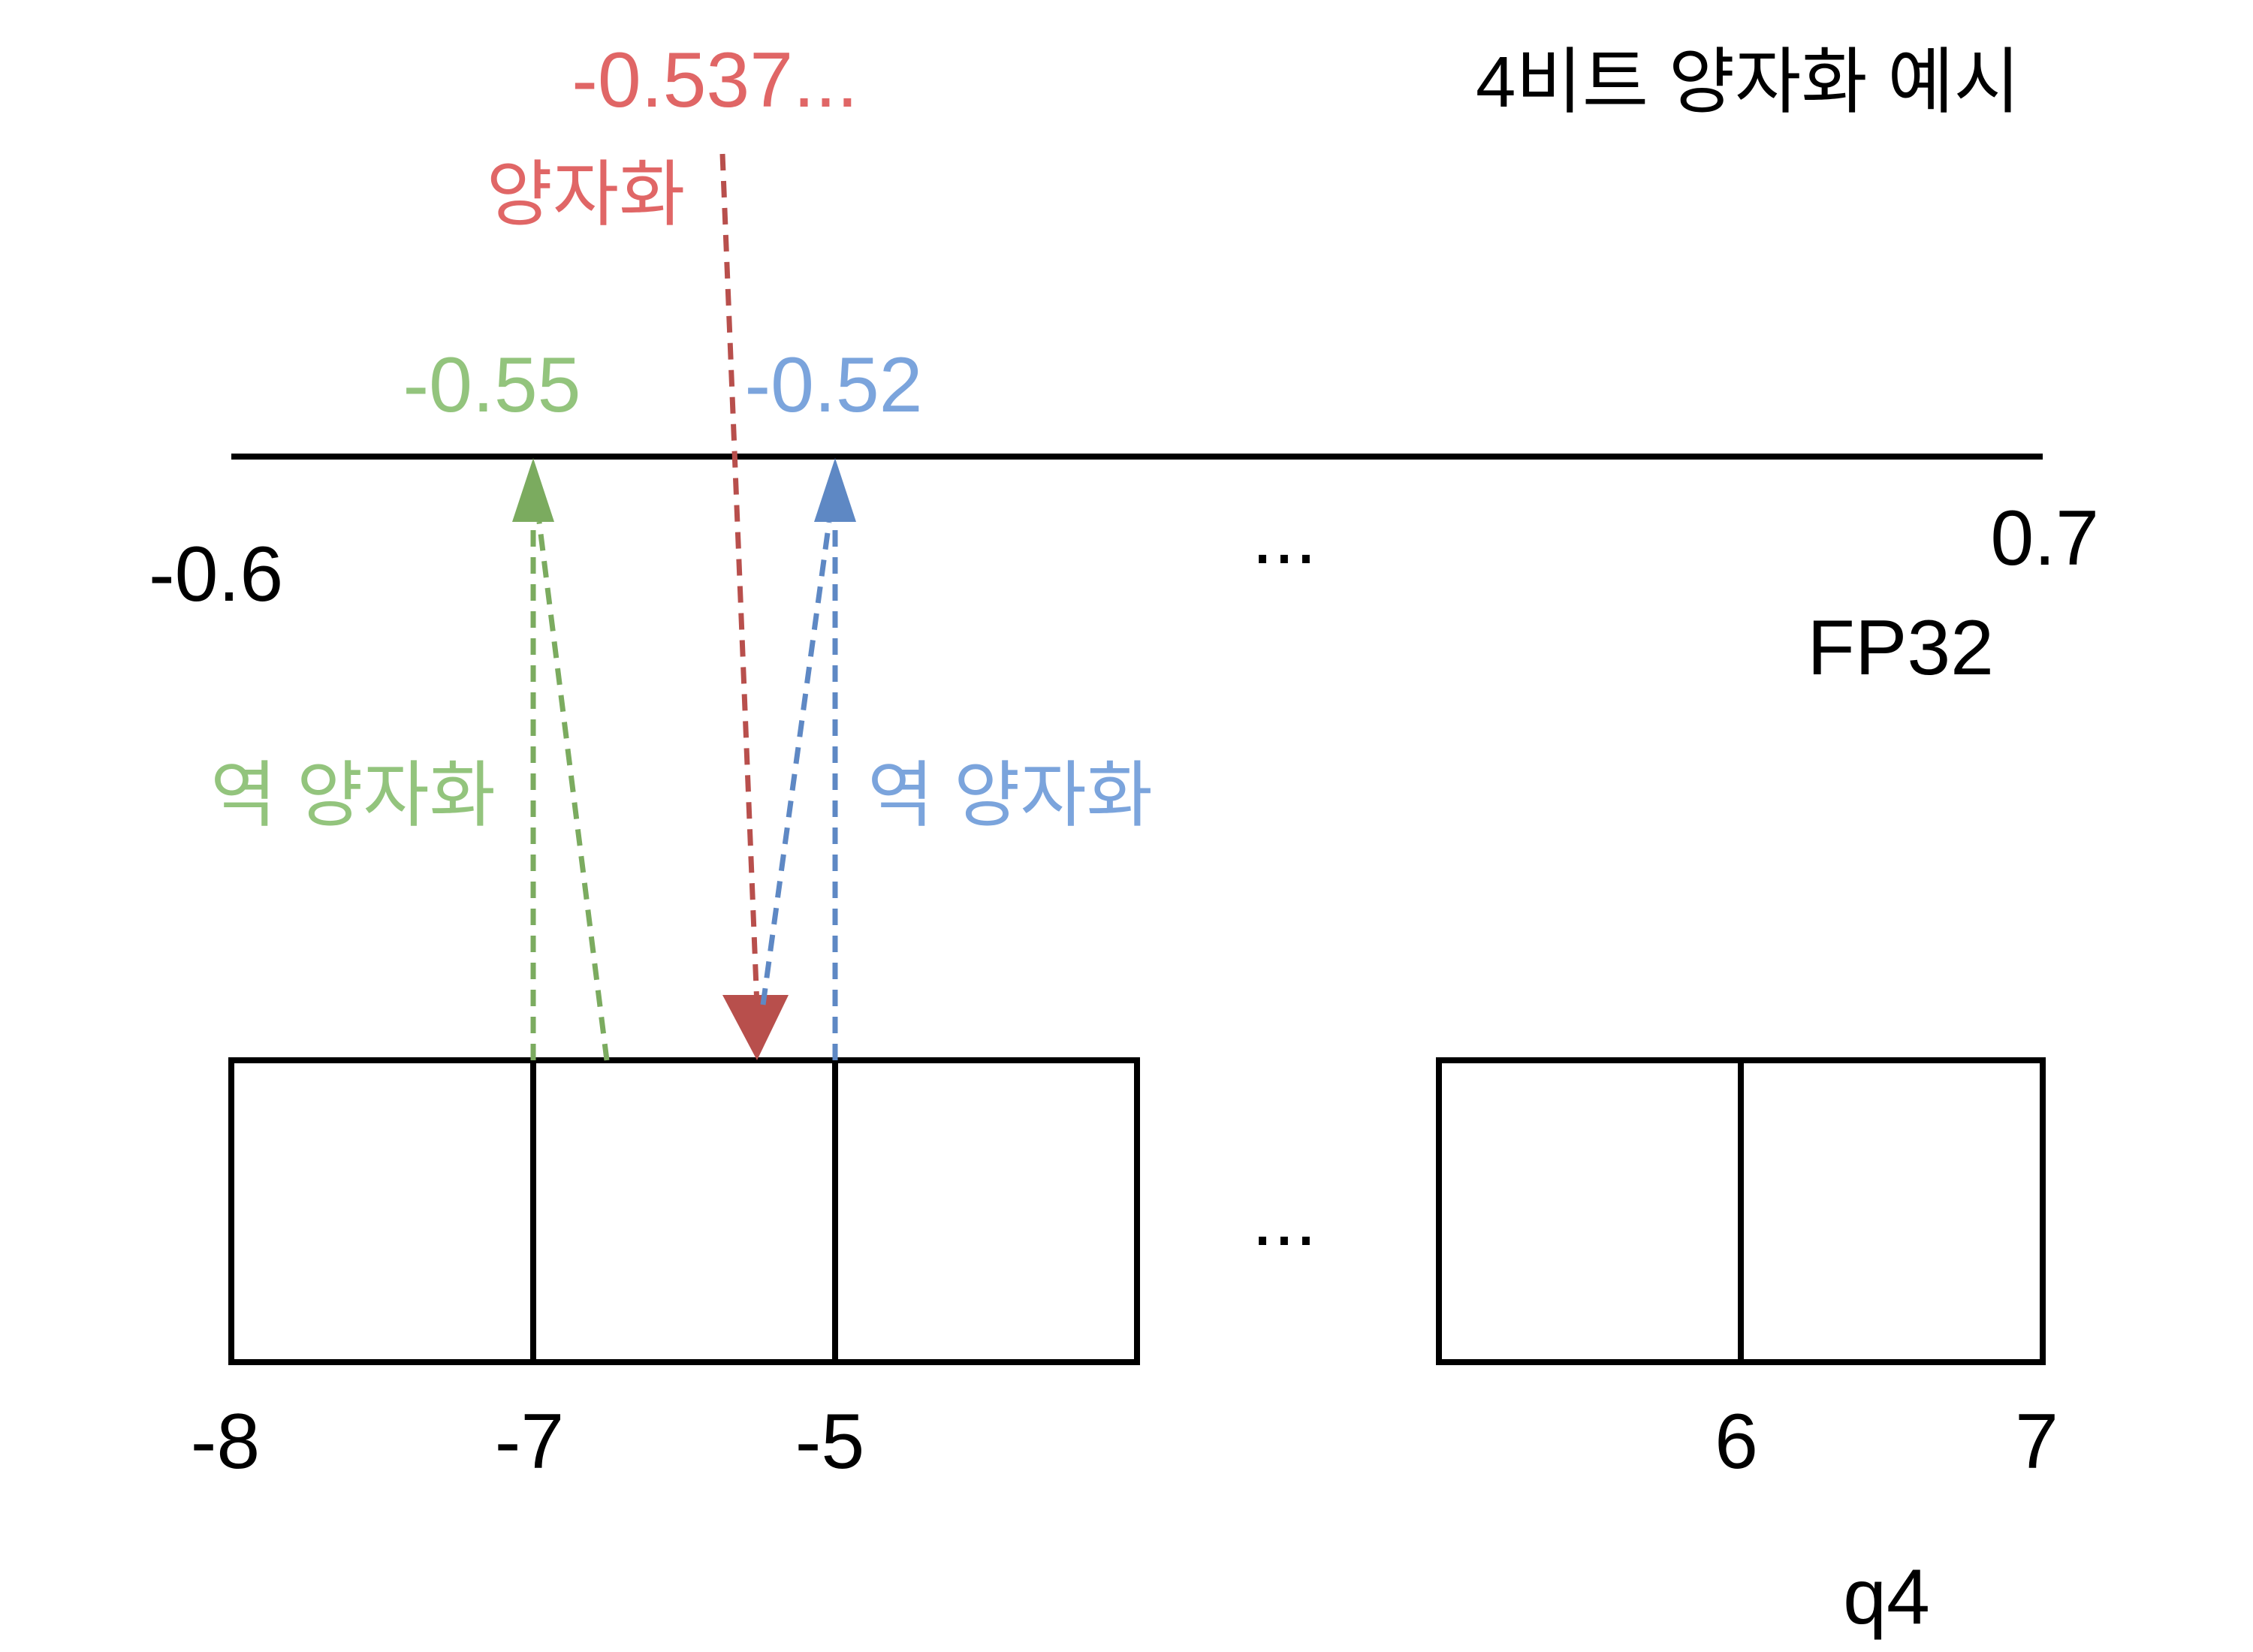 The image size is (2253, 1652). I want to click on dequant-blue-arrow-line-slanted, so click(796, 763).